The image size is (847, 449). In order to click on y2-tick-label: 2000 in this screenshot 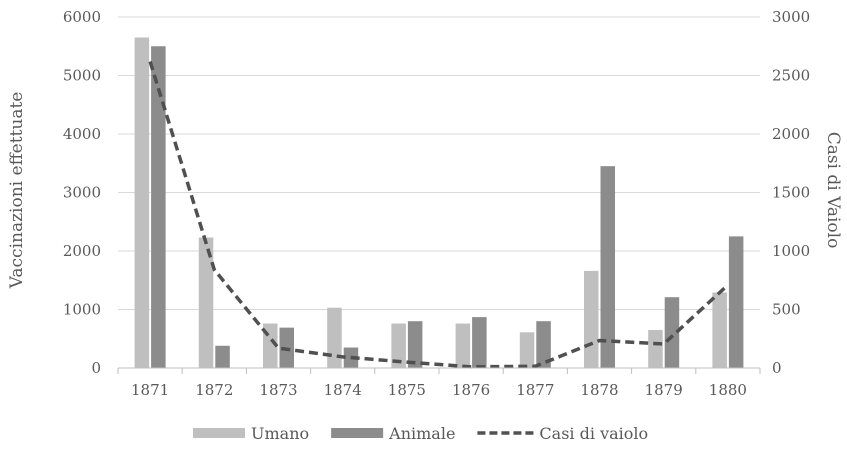, I will do `click(791, 134)`.